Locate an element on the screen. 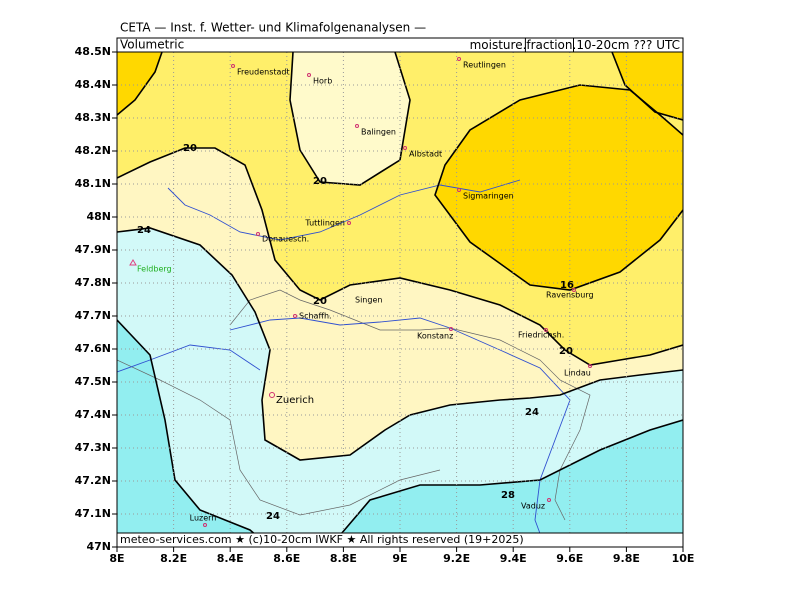  y-tick-label: 47N is located at coordinates (98, 546).